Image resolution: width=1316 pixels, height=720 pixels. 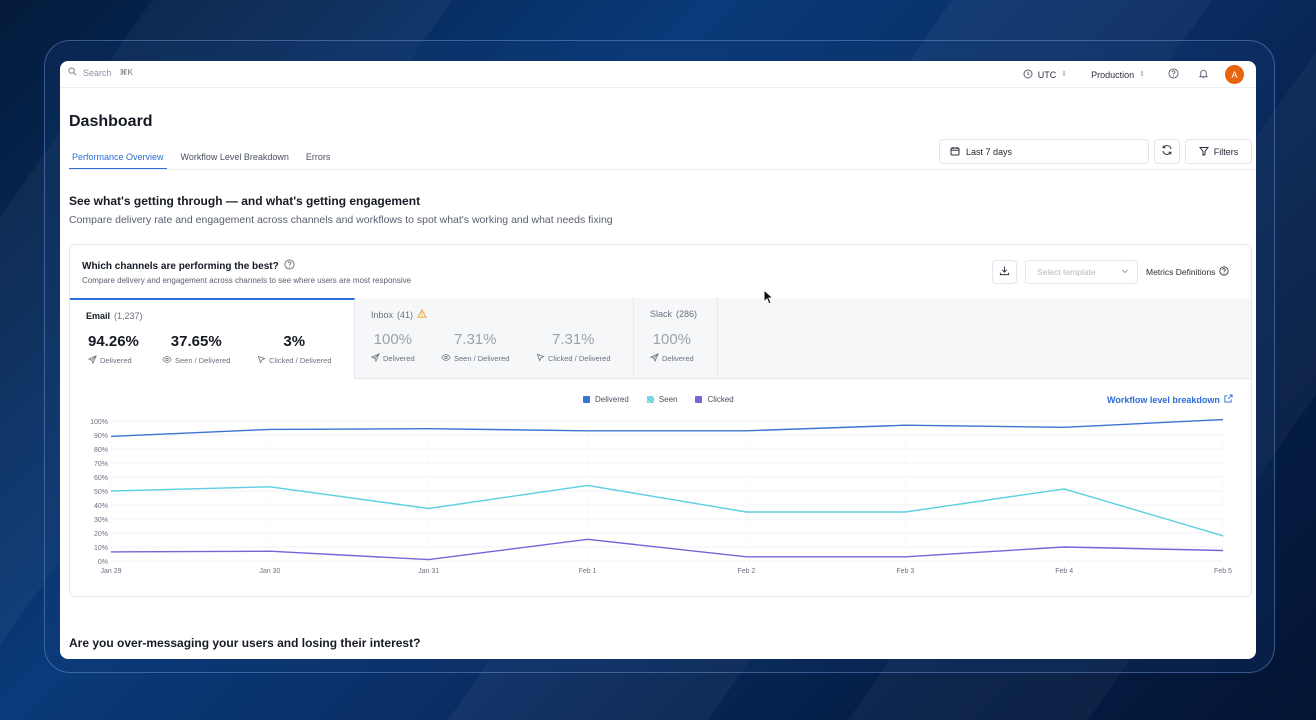 I want to click on metrics-definitions-link: Metrics Definitions, so click(x=1188, y=272).